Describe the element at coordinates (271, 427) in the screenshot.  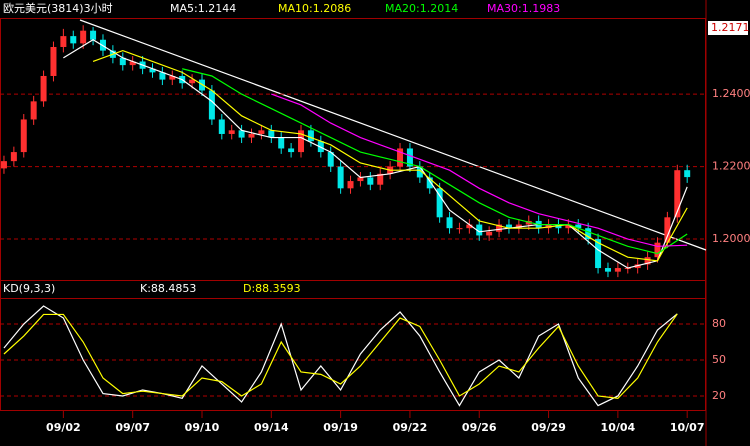
I see `x-tick-label: 09/14` at that location.